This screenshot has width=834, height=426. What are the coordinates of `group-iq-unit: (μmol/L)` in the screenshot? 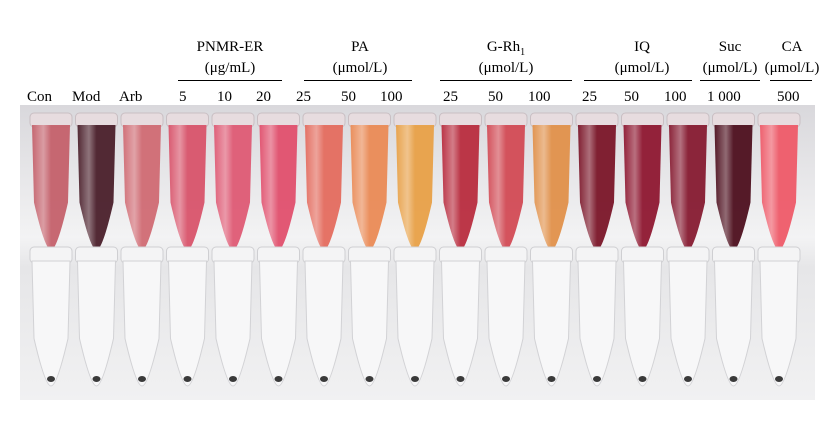 It's located at (642, 68).